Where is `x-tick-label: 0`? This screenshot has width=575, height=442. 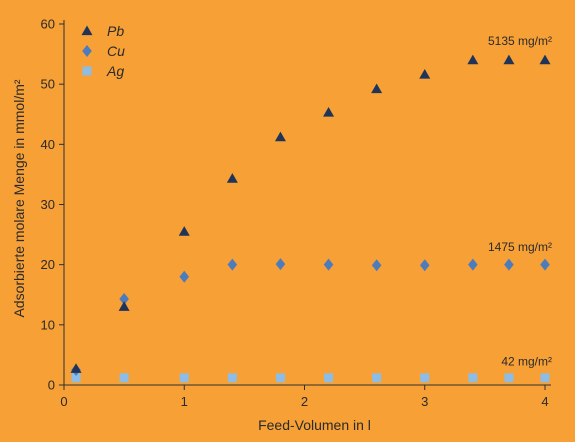 x-tick-label: 0 is located at coordinates (63, 401).